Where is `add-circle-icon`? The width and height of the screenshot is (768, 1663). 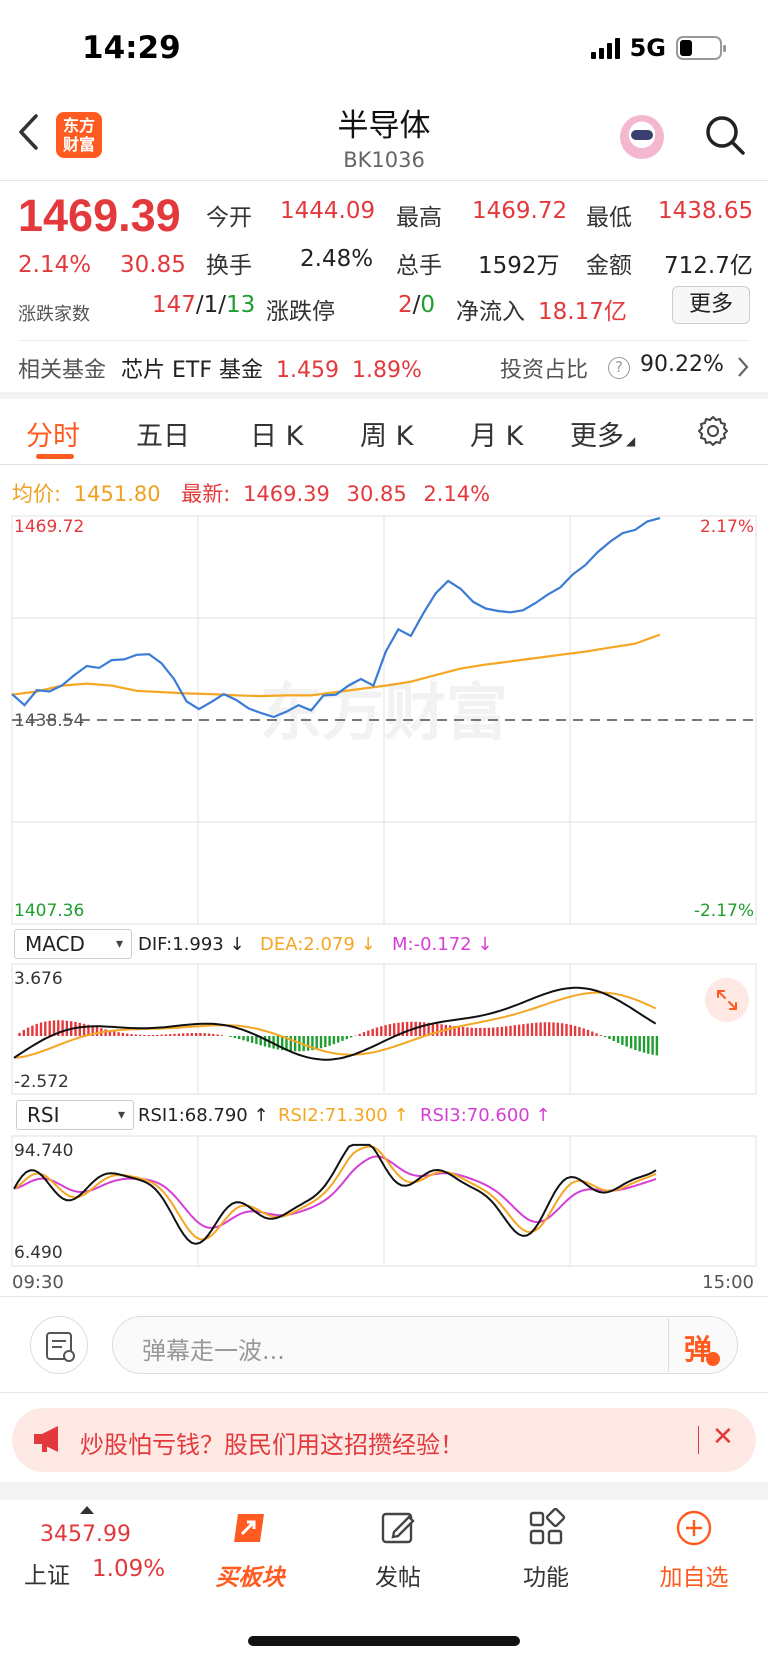
add-circle-icon is located at coordinates (694, 1528).